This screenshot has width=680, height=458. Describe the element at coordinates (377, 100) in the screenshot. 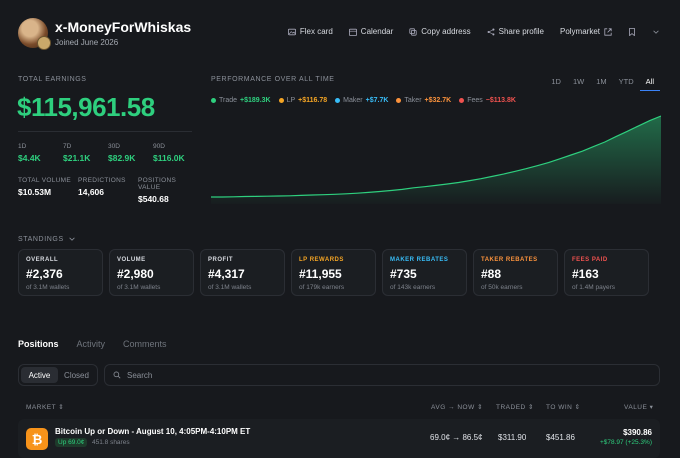

I see `legend-value: +$7.7K` at that location.